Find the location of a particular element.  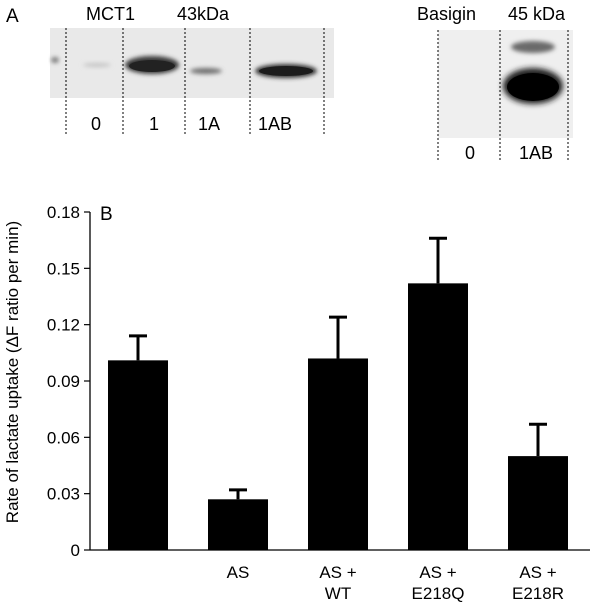

basigin-blot-title: Basigin is located at coordinates (446, 14).